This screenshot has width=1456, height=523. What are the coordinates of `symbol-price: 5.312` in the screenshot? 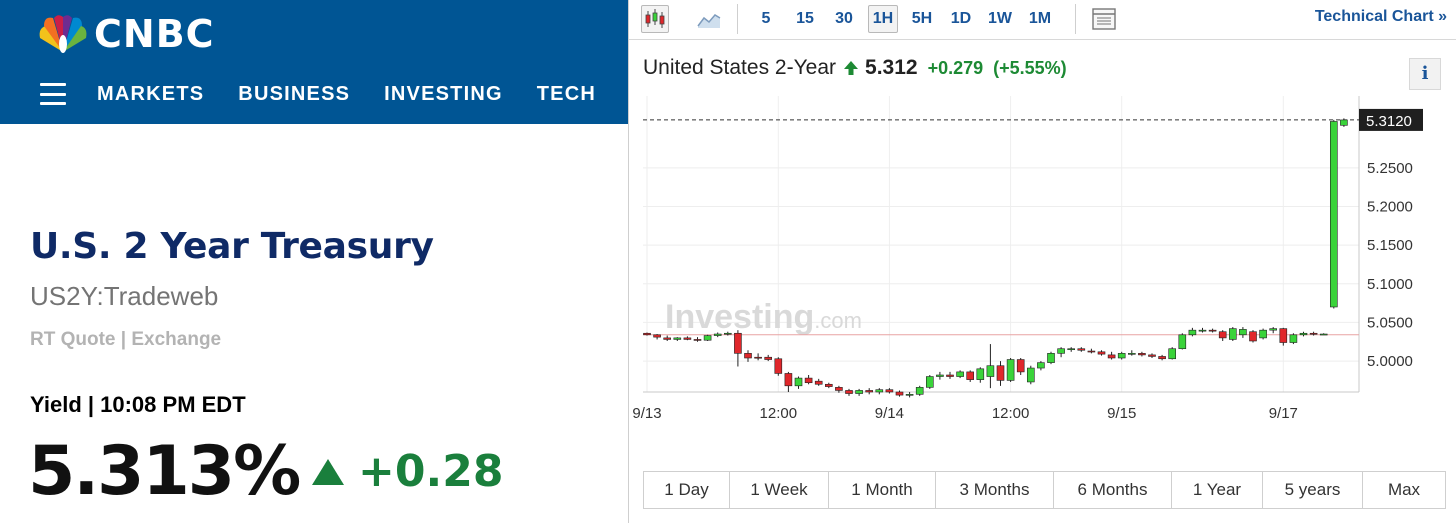 It's located at (891, 67).